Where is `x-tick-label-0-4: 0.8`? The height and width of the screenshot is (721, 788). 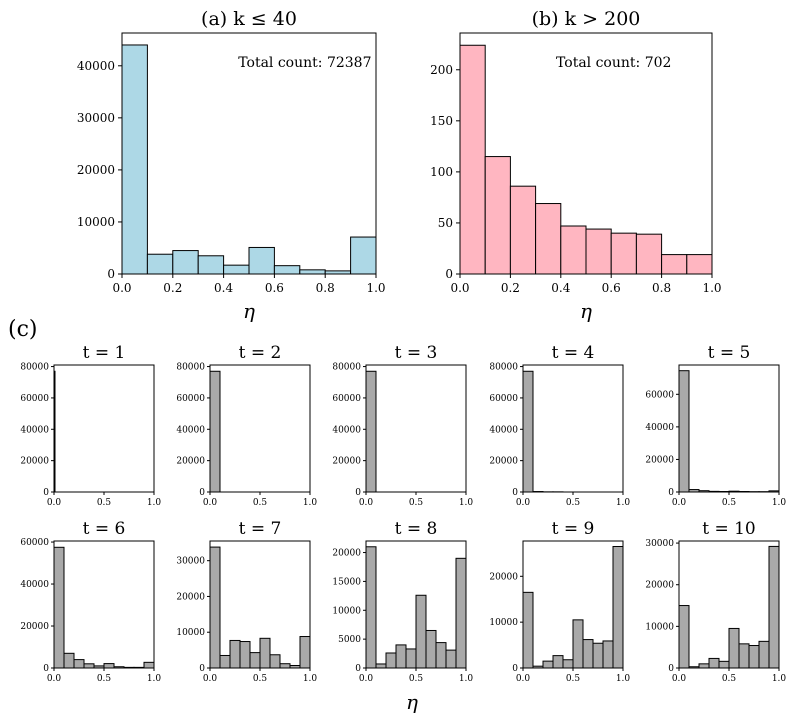 x-tick-label-0-4: 0.8 is located at coordinates (325, 288).